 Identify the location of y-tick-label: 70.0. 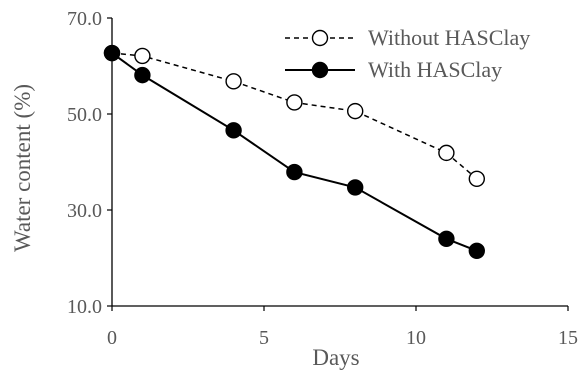
(84, 19).